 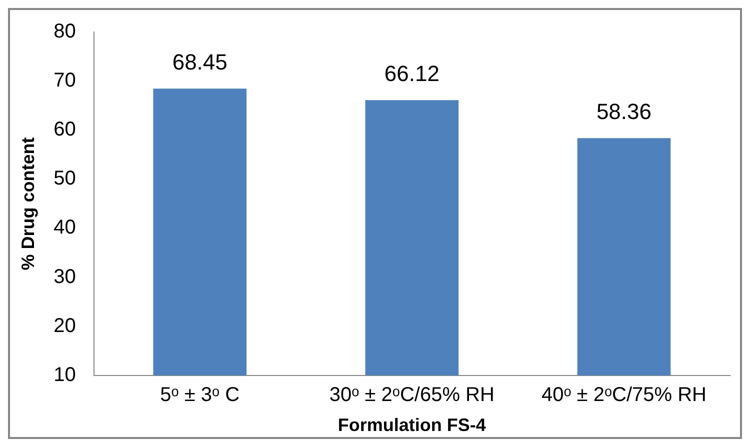 I want to click on y-tick-label: 10, so click(x=65, y=375).